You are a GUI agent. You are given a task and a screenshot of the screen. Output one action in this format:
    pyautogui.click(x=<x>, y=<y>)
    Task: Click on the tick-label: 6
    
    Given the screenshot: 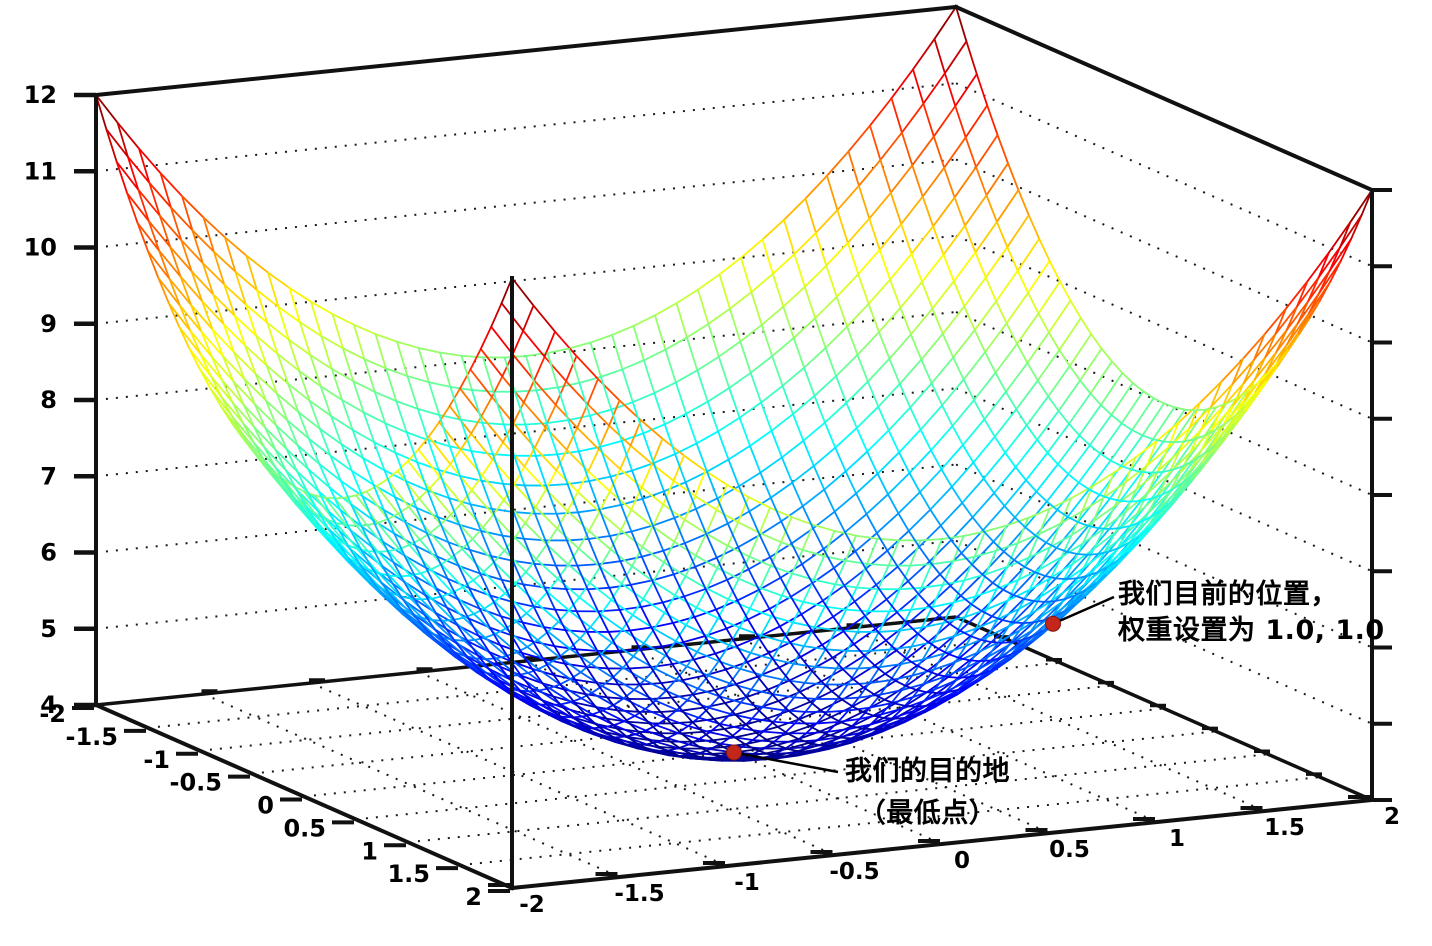 What is the action you would take?
    pyautogui.click(x=48, y=553)
    